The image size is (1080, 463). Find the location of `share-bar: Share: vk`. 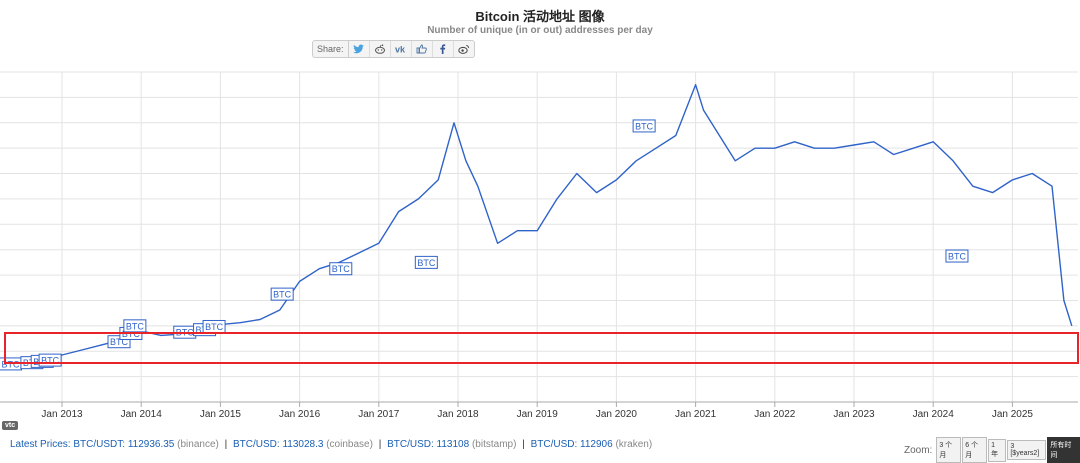

share-bar: Share: vk is located at coordinates (393, 49).